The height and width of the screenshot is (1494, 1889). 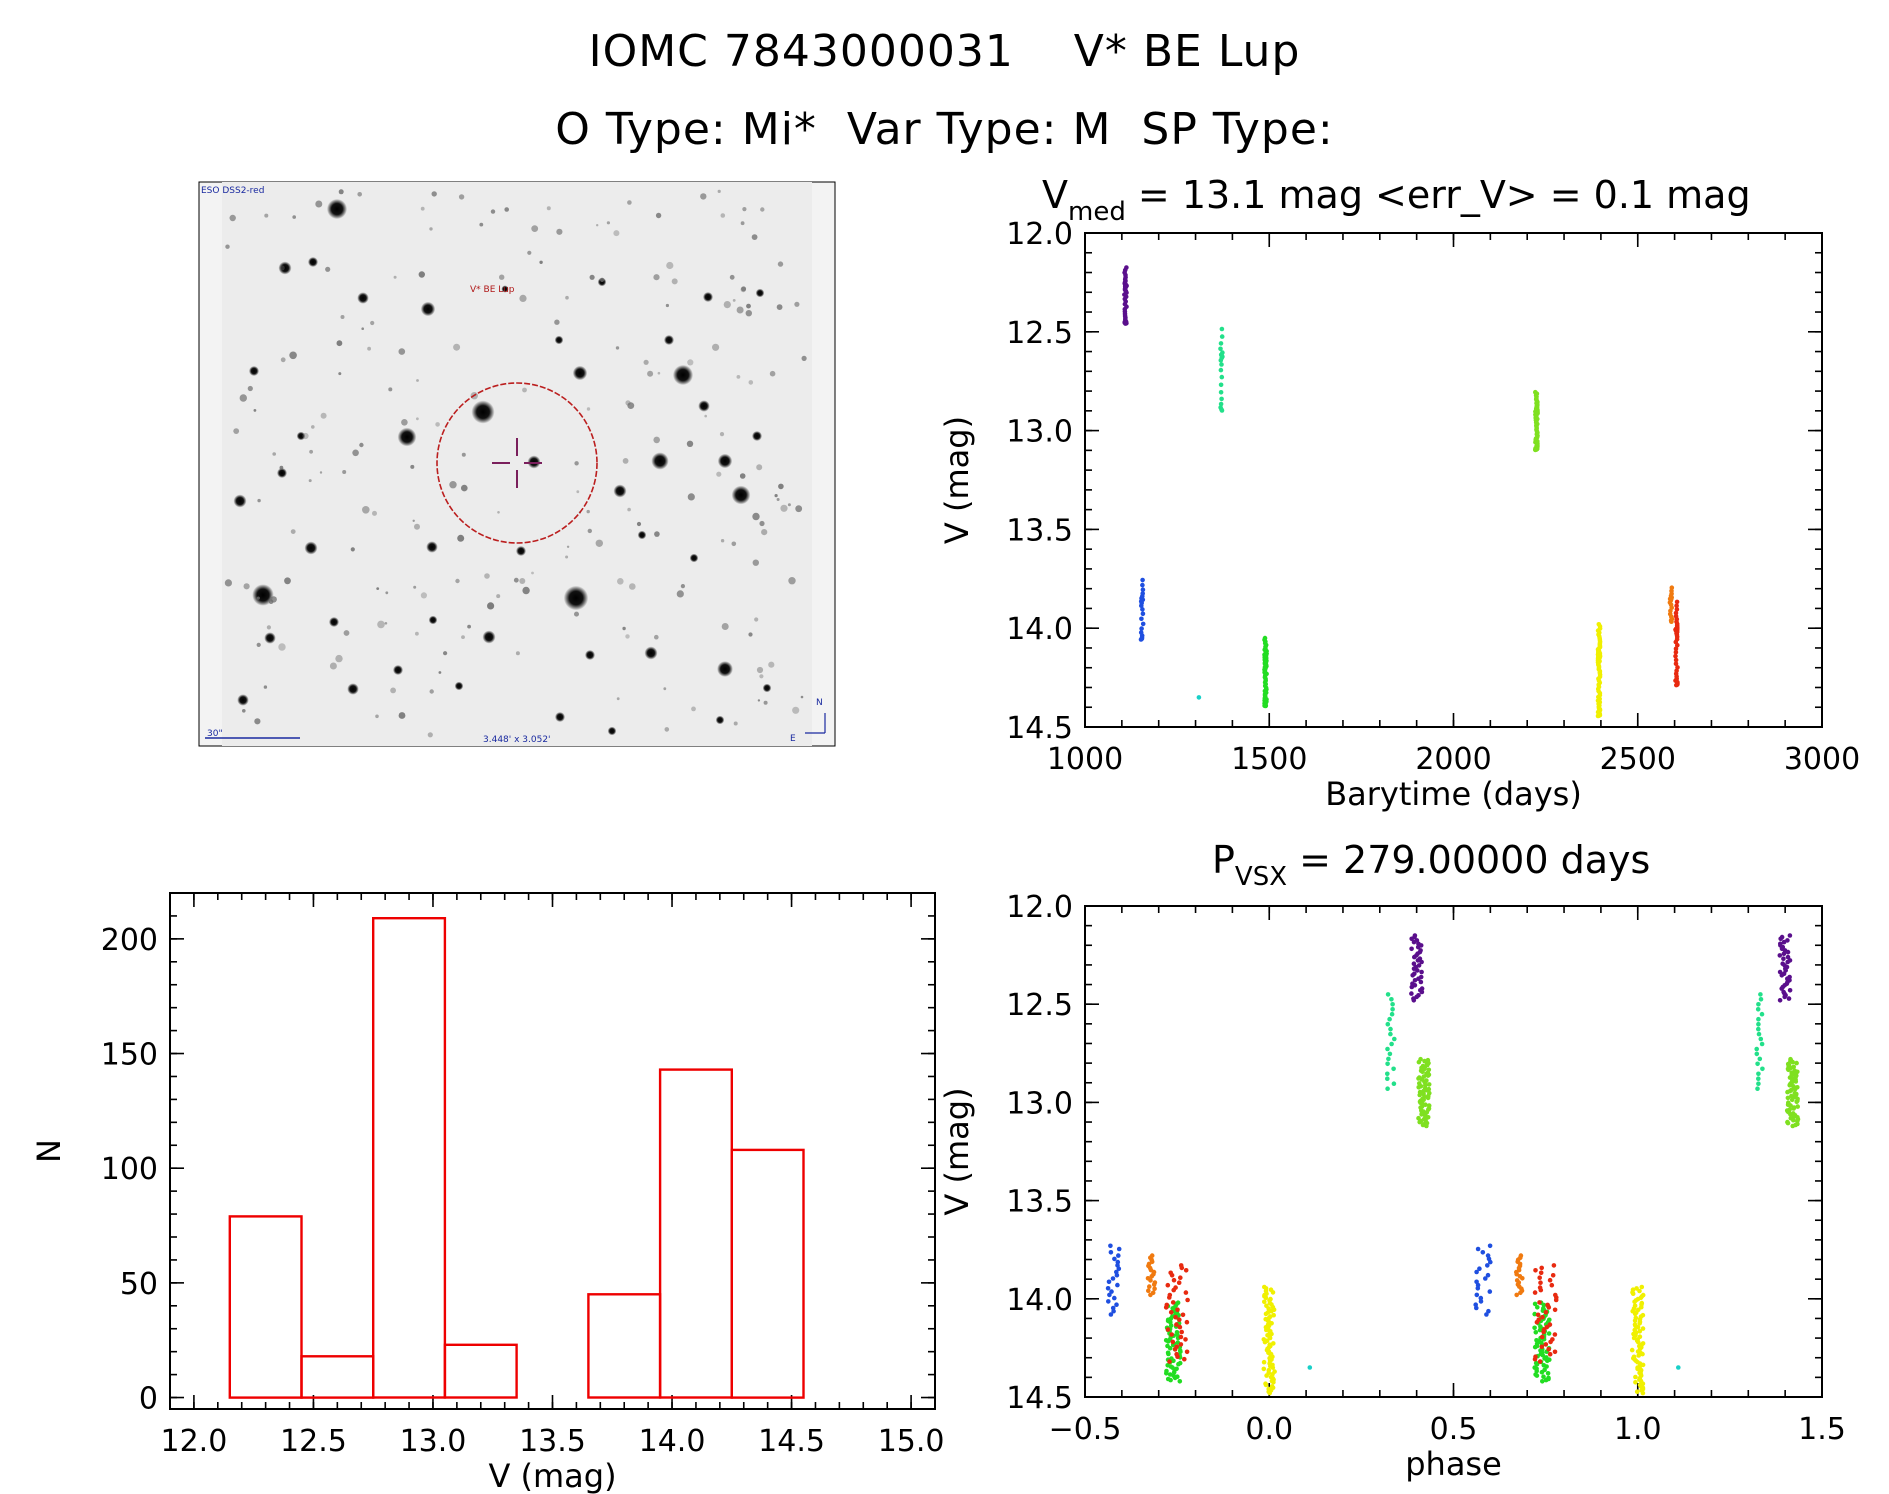 What do you see at coordinates (911, 1441) in the screenshot?
I see `hist-x-tick-label: 15.0` at bounding box center [911, 1441].